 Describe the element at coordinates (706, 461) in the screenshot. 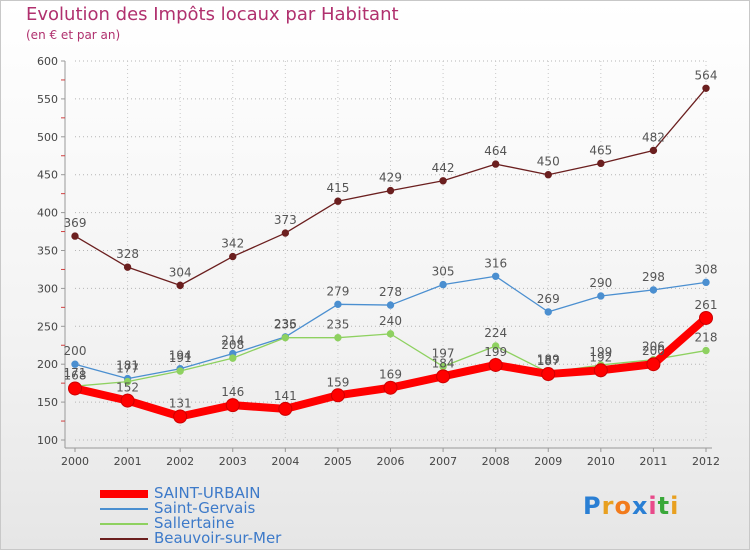

I see `x-tick-label: 2012` at that location.